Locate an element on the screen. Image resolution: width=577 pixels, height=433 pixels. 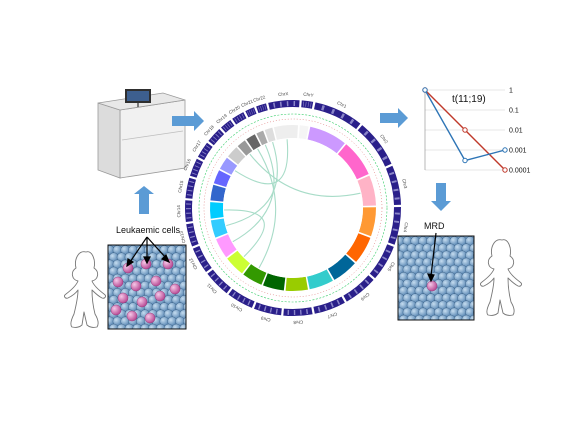
chromosome-label: Chr10 is located at coordinates (237, 307).